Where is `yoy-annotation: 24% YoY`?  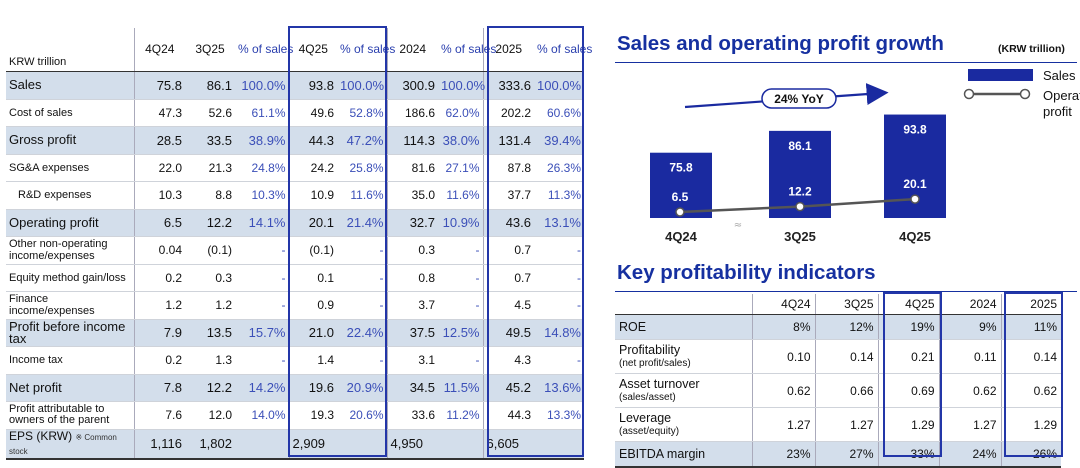 yoy-annotation: 24% YoY is located at coordinates (799, 99).